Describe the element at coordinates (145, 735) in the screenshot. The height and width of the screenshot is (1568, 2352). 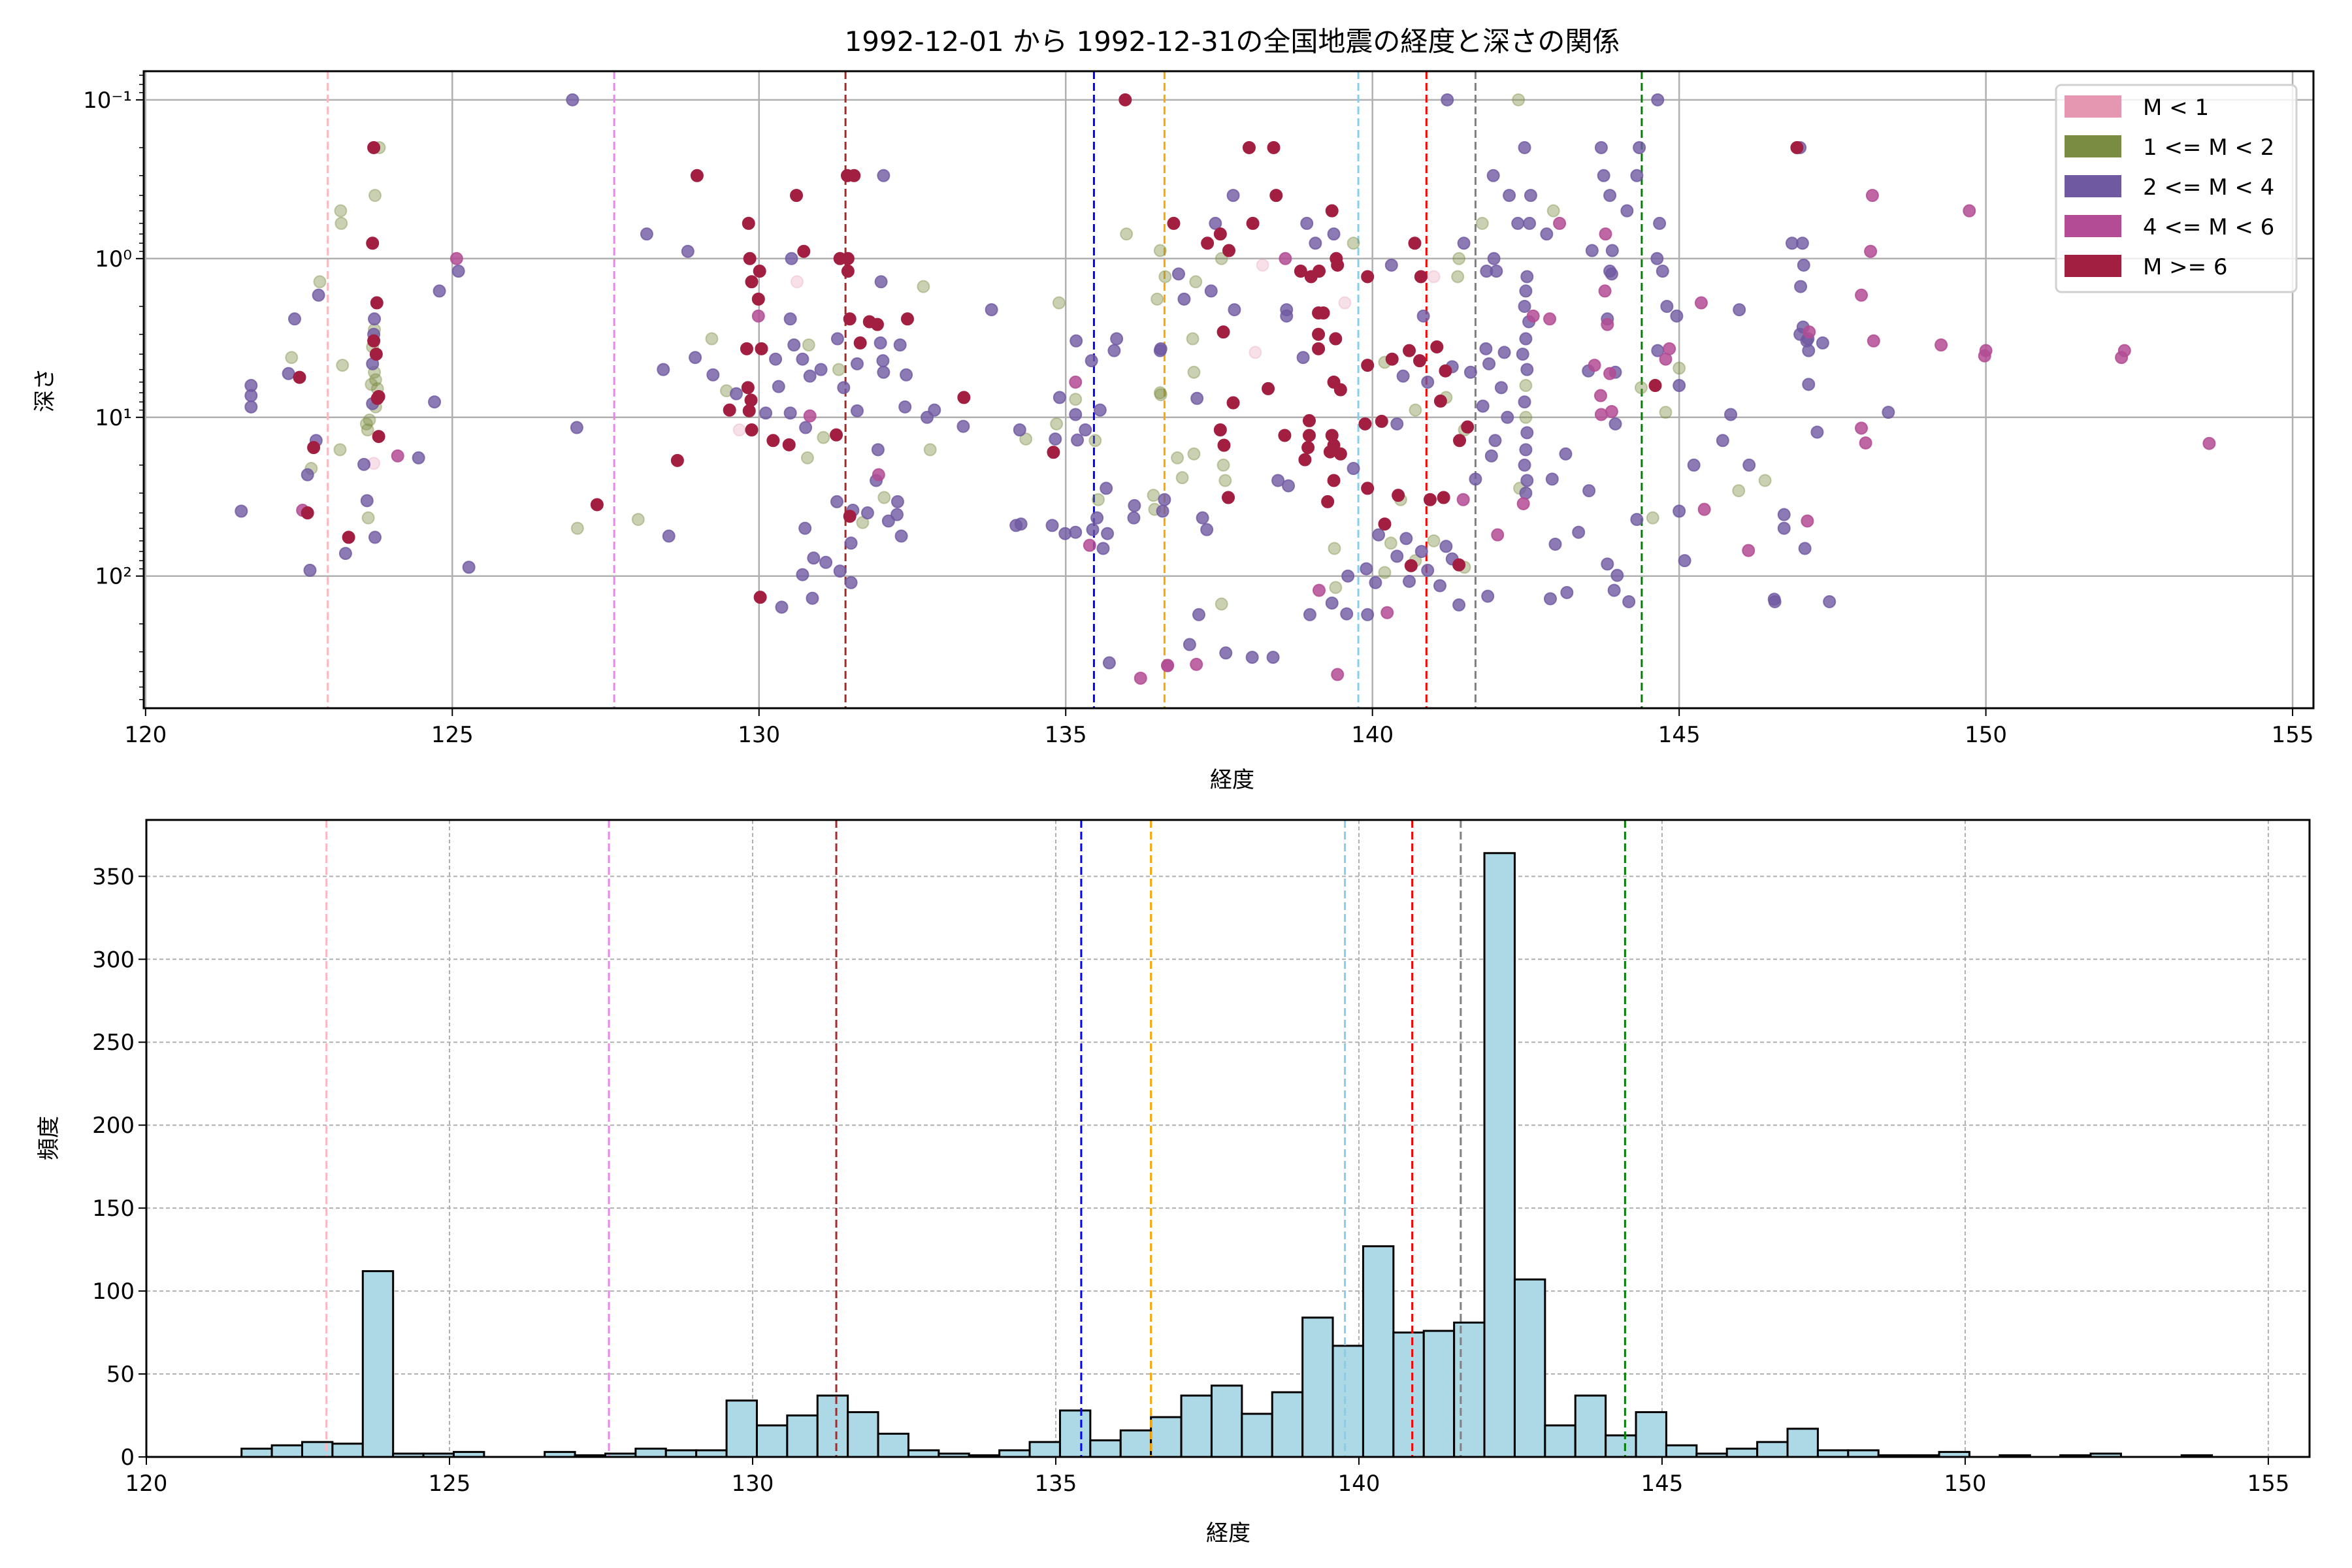
I see `scatter-x-tick-label: 120` at that location.